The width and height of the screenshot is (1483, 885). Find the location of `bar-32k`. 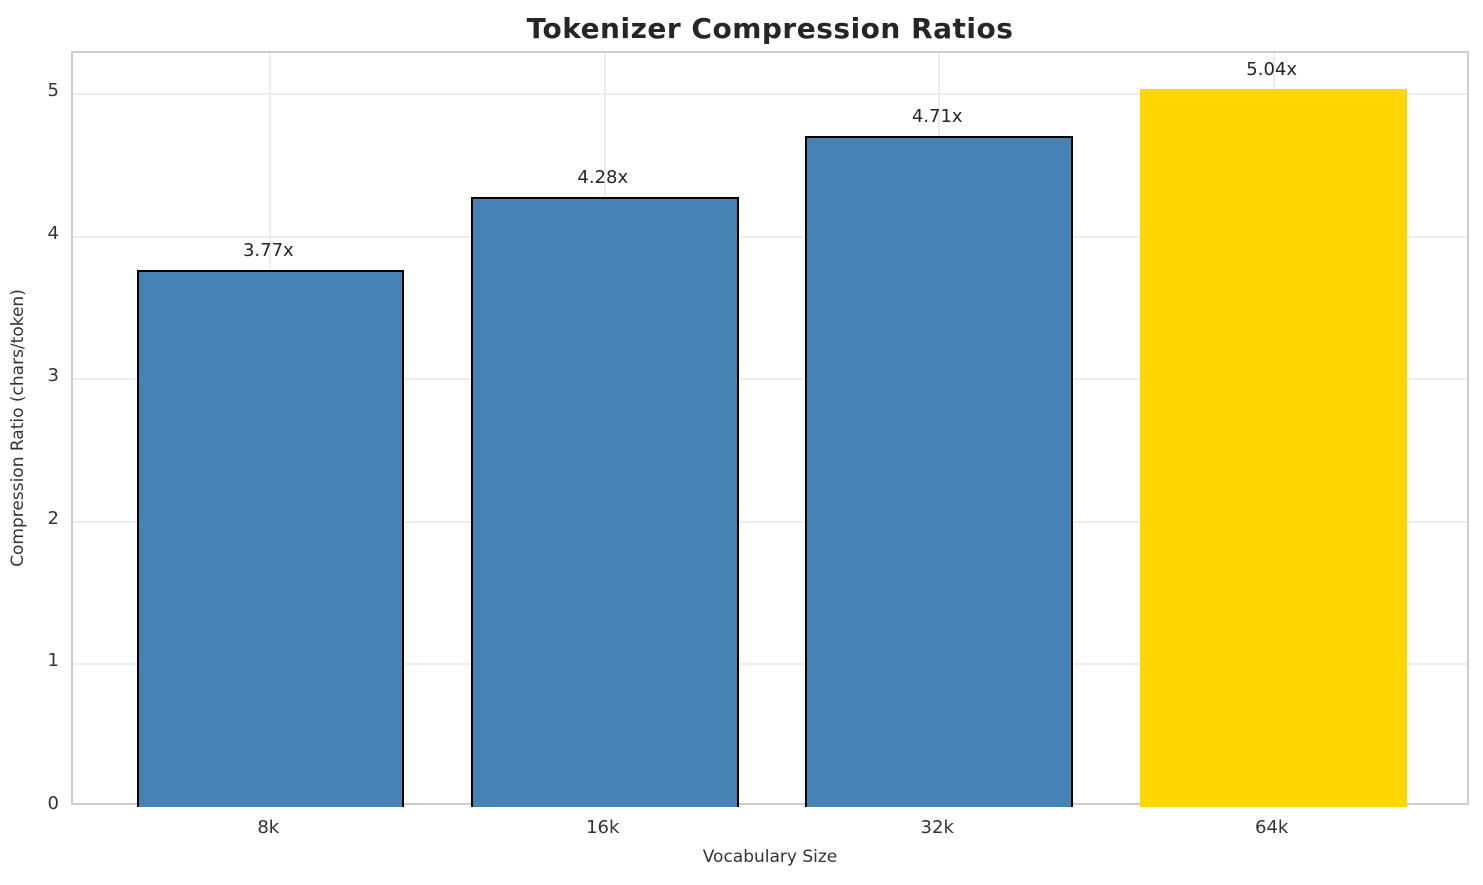

bar-32k is located at coordinates (939, 471).